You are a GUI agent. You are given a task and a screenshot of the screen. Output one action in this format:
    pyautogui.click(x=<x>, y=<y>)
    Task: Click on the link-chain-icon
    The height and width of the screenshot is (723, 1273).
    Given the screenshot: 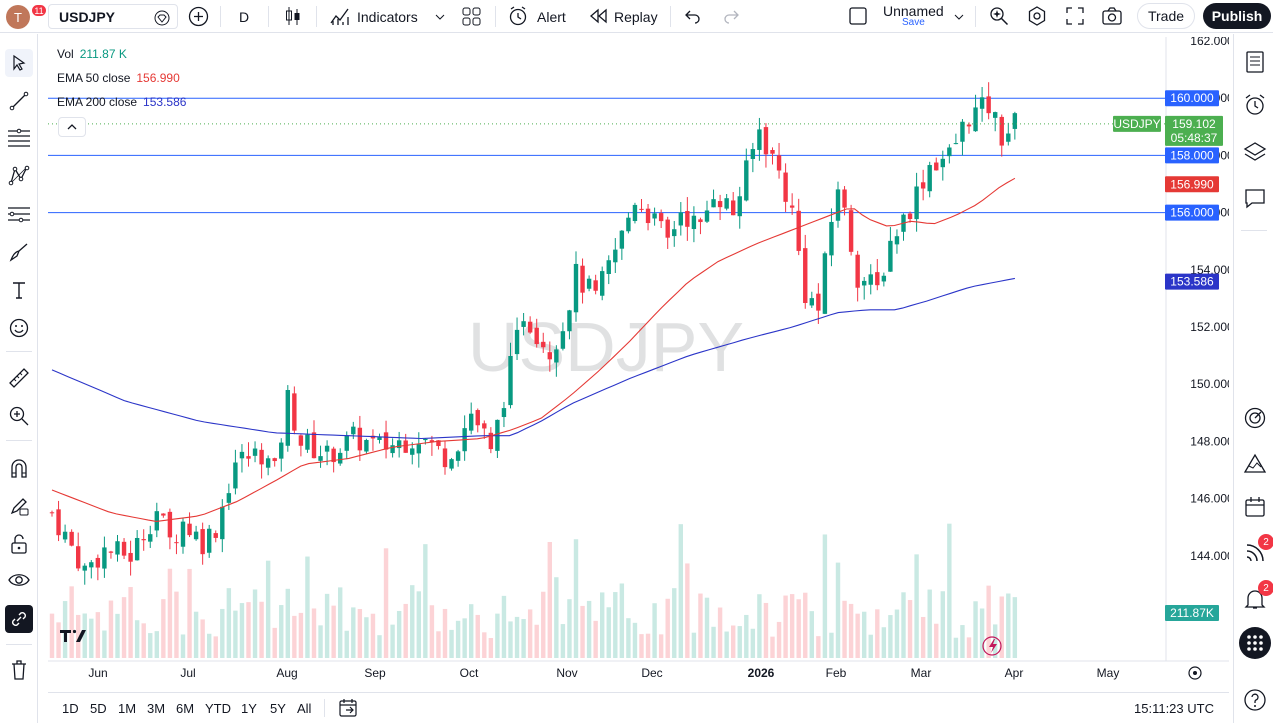 What is the action you would take?
    pyautogui.click(x=19, y=619)
    